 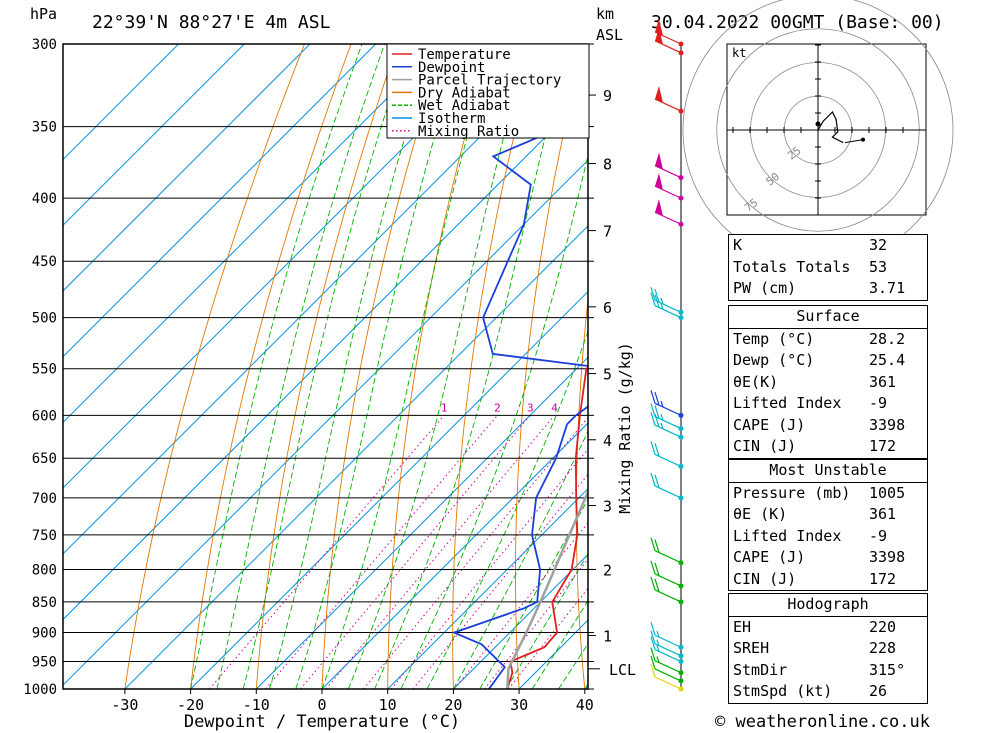 What do you see at coordinates (765, 578) in the screenshot?
I see `most-unstable-label: CIN (J)` at bounding box center [765, 578].